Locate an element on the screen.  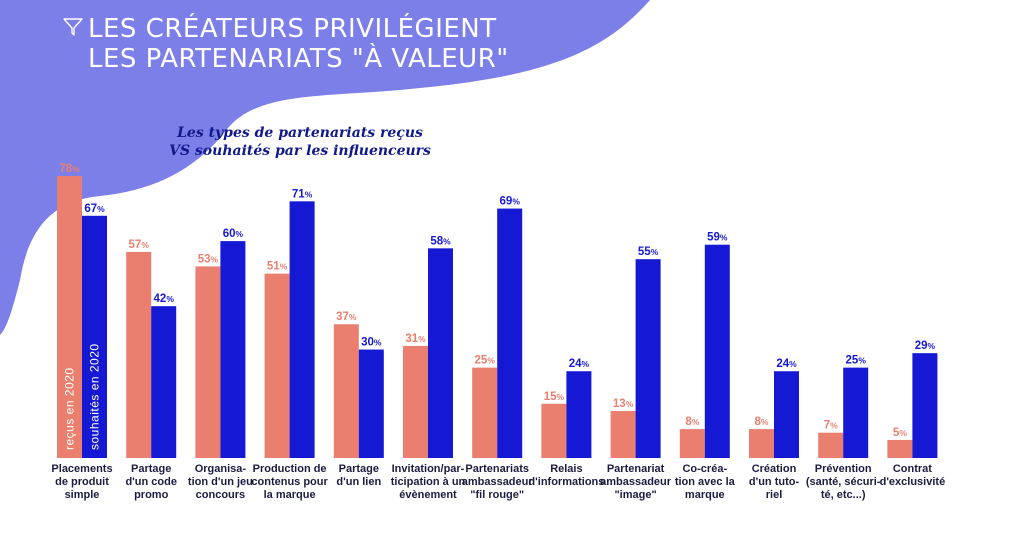
value-label-received-10: 8% is located at coordinates (762, 422).